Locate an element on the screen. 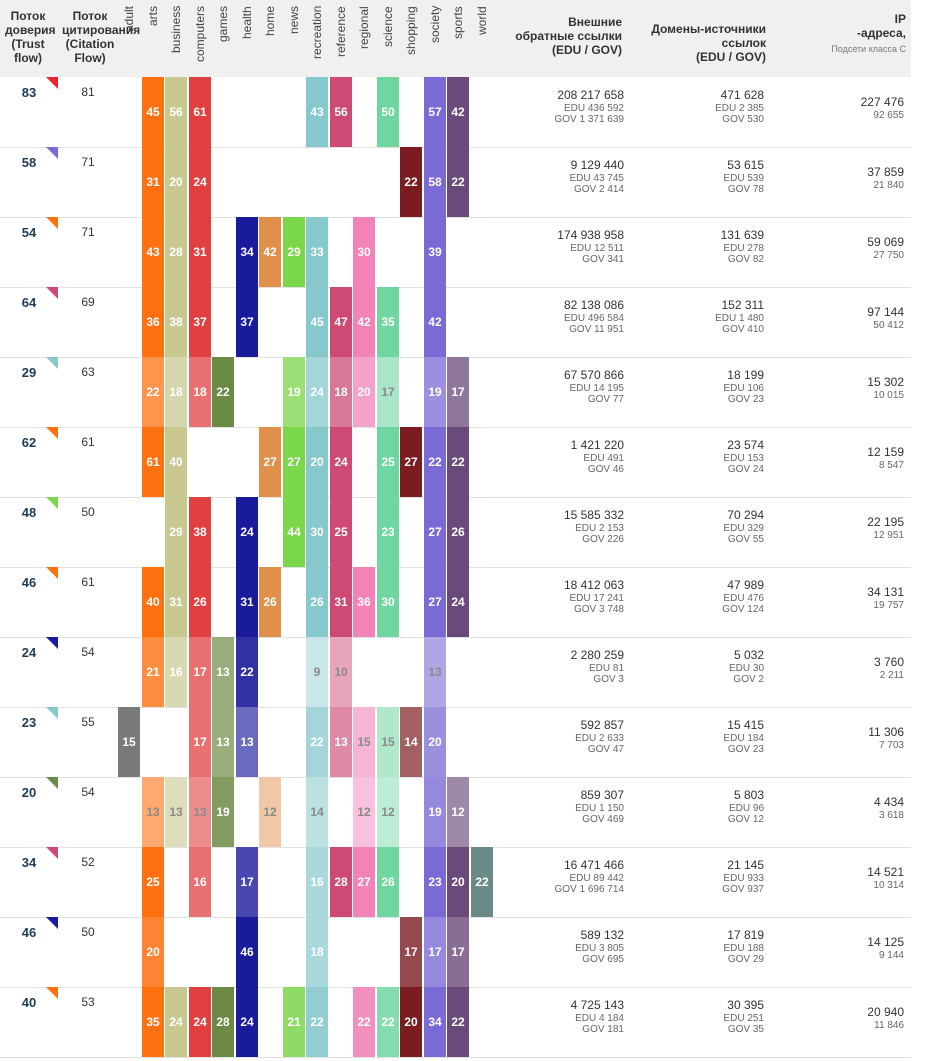  topic-cell-computers: 37 is located at coordinates (200, 322).